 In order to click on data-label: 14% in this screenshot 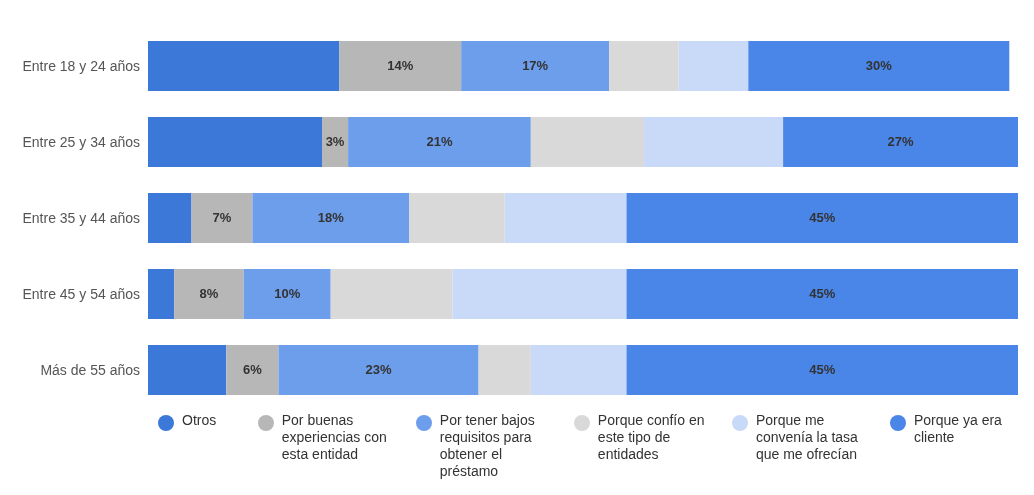, I will do `click(400, 66)`.